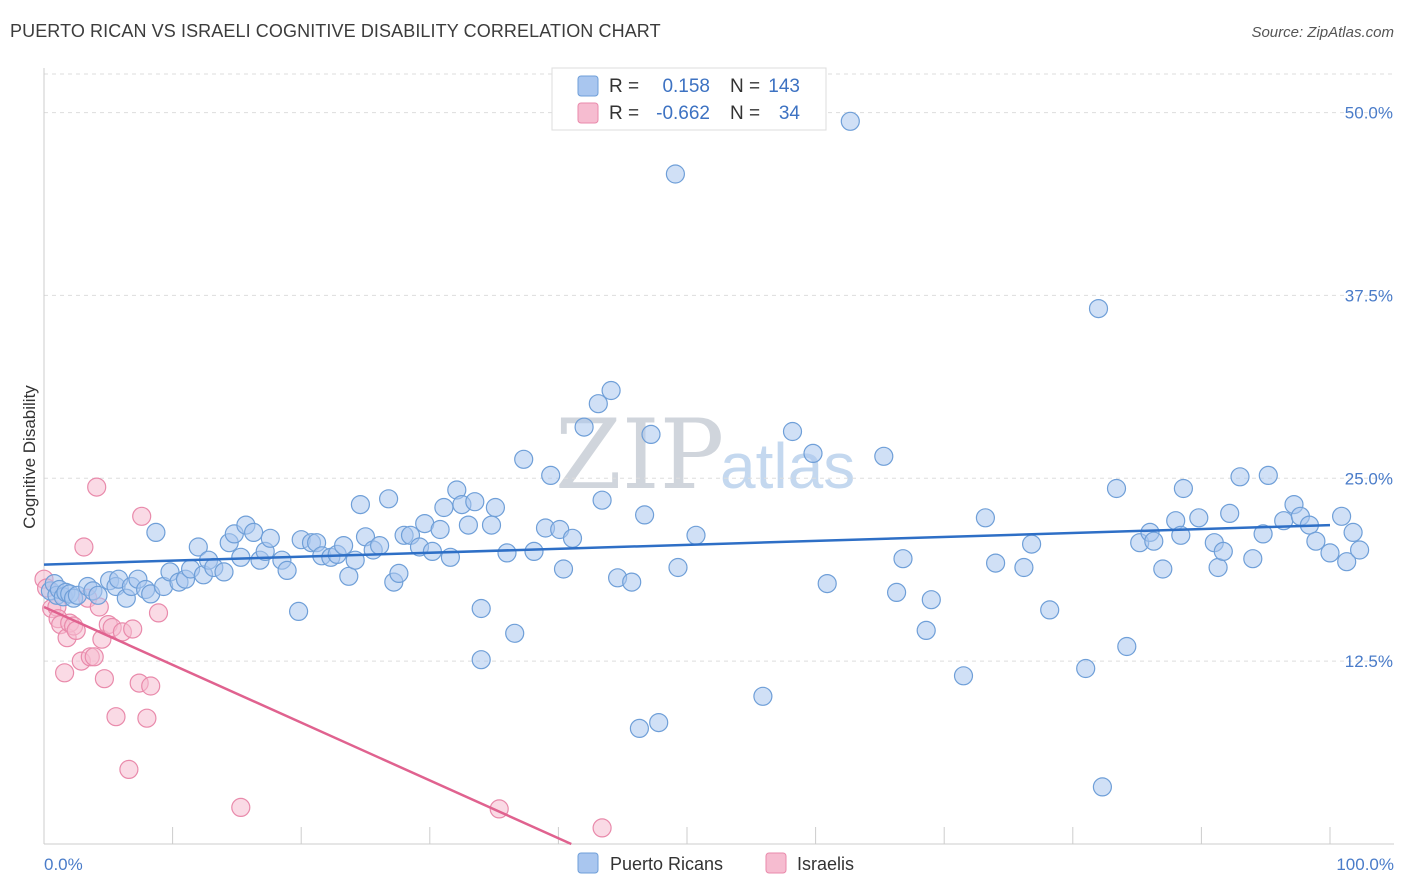 The height and width of the screenshot is (892, 1406). I want to click on legend-n-label-2: N =, so click(745, 113).